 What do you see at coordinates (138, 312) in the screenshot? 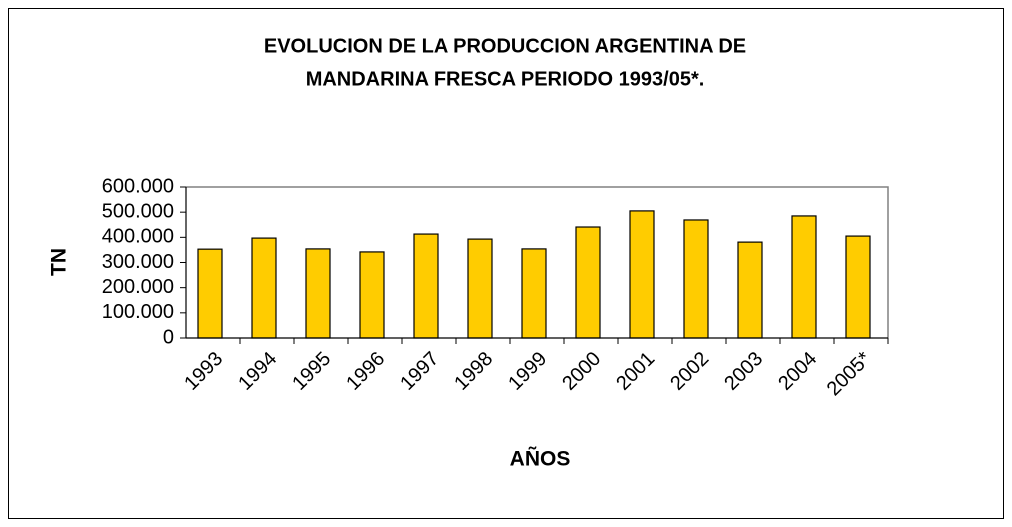
I see `y-tick-label: 100.000` at bounding box center [138, 312].